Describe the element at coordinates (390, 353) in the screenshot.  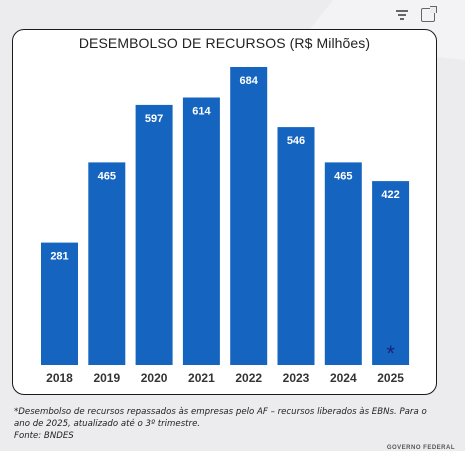
I see `annotation-asterisk: *` at that location.